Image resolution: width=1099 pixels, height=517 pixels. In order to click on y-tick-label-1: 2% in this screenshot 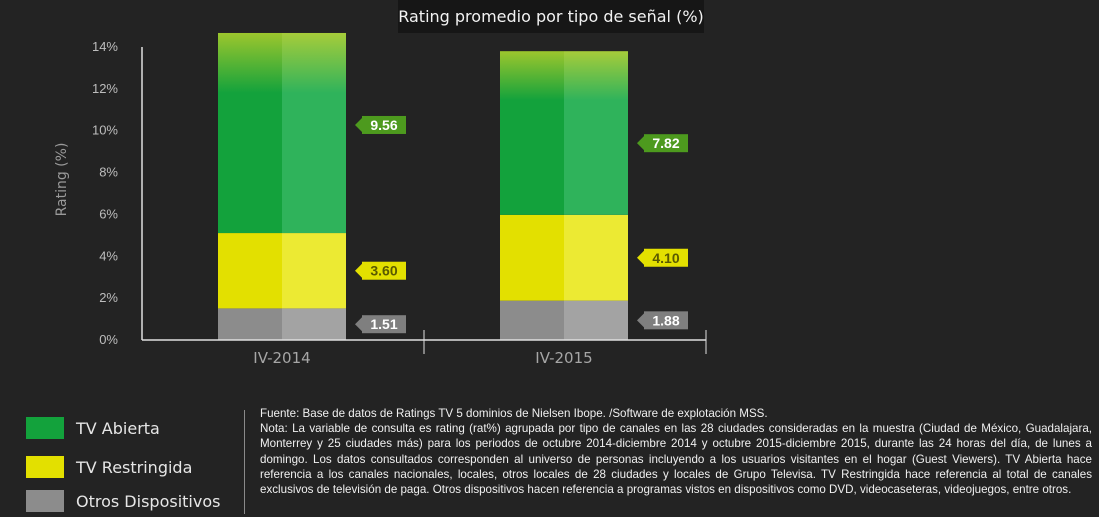, I will do `click(108, 297)`.